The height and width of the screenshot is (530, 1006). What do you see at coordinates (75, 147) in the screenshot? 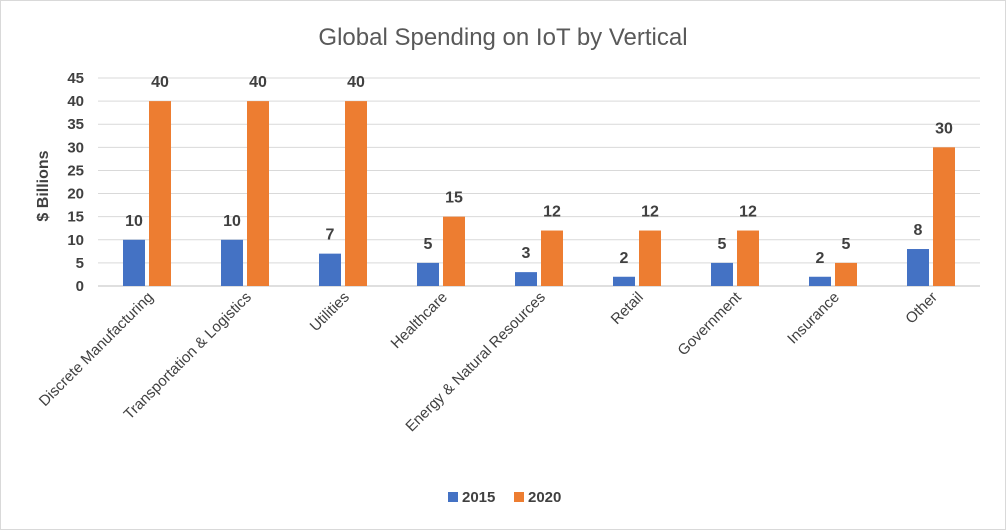
I see `y-tick-label: 30` at bounding box center [75, 147].